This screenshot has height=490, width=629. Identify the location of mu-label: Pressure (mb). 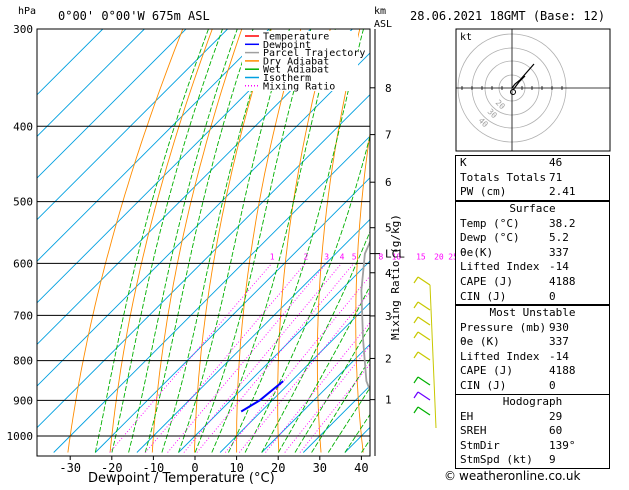
(503, 327).